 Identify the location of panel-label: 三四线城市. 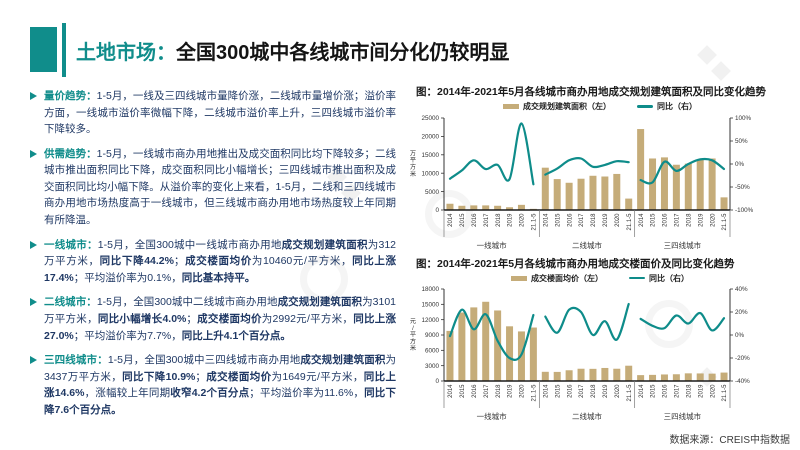
(683, 245).